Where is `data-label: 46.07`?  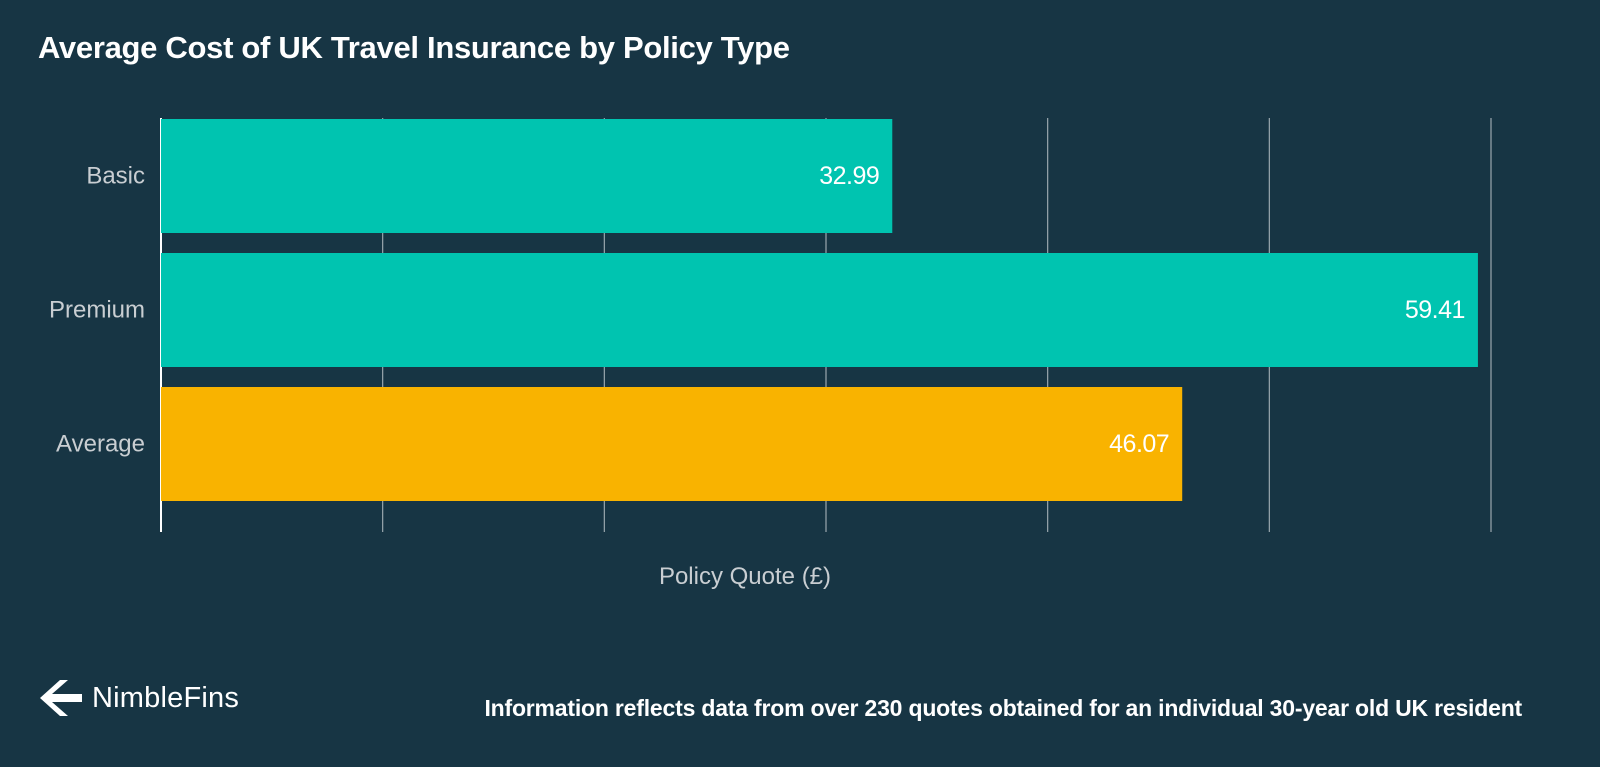
data-label: 46.07 is located at coordinates (1139, 444).